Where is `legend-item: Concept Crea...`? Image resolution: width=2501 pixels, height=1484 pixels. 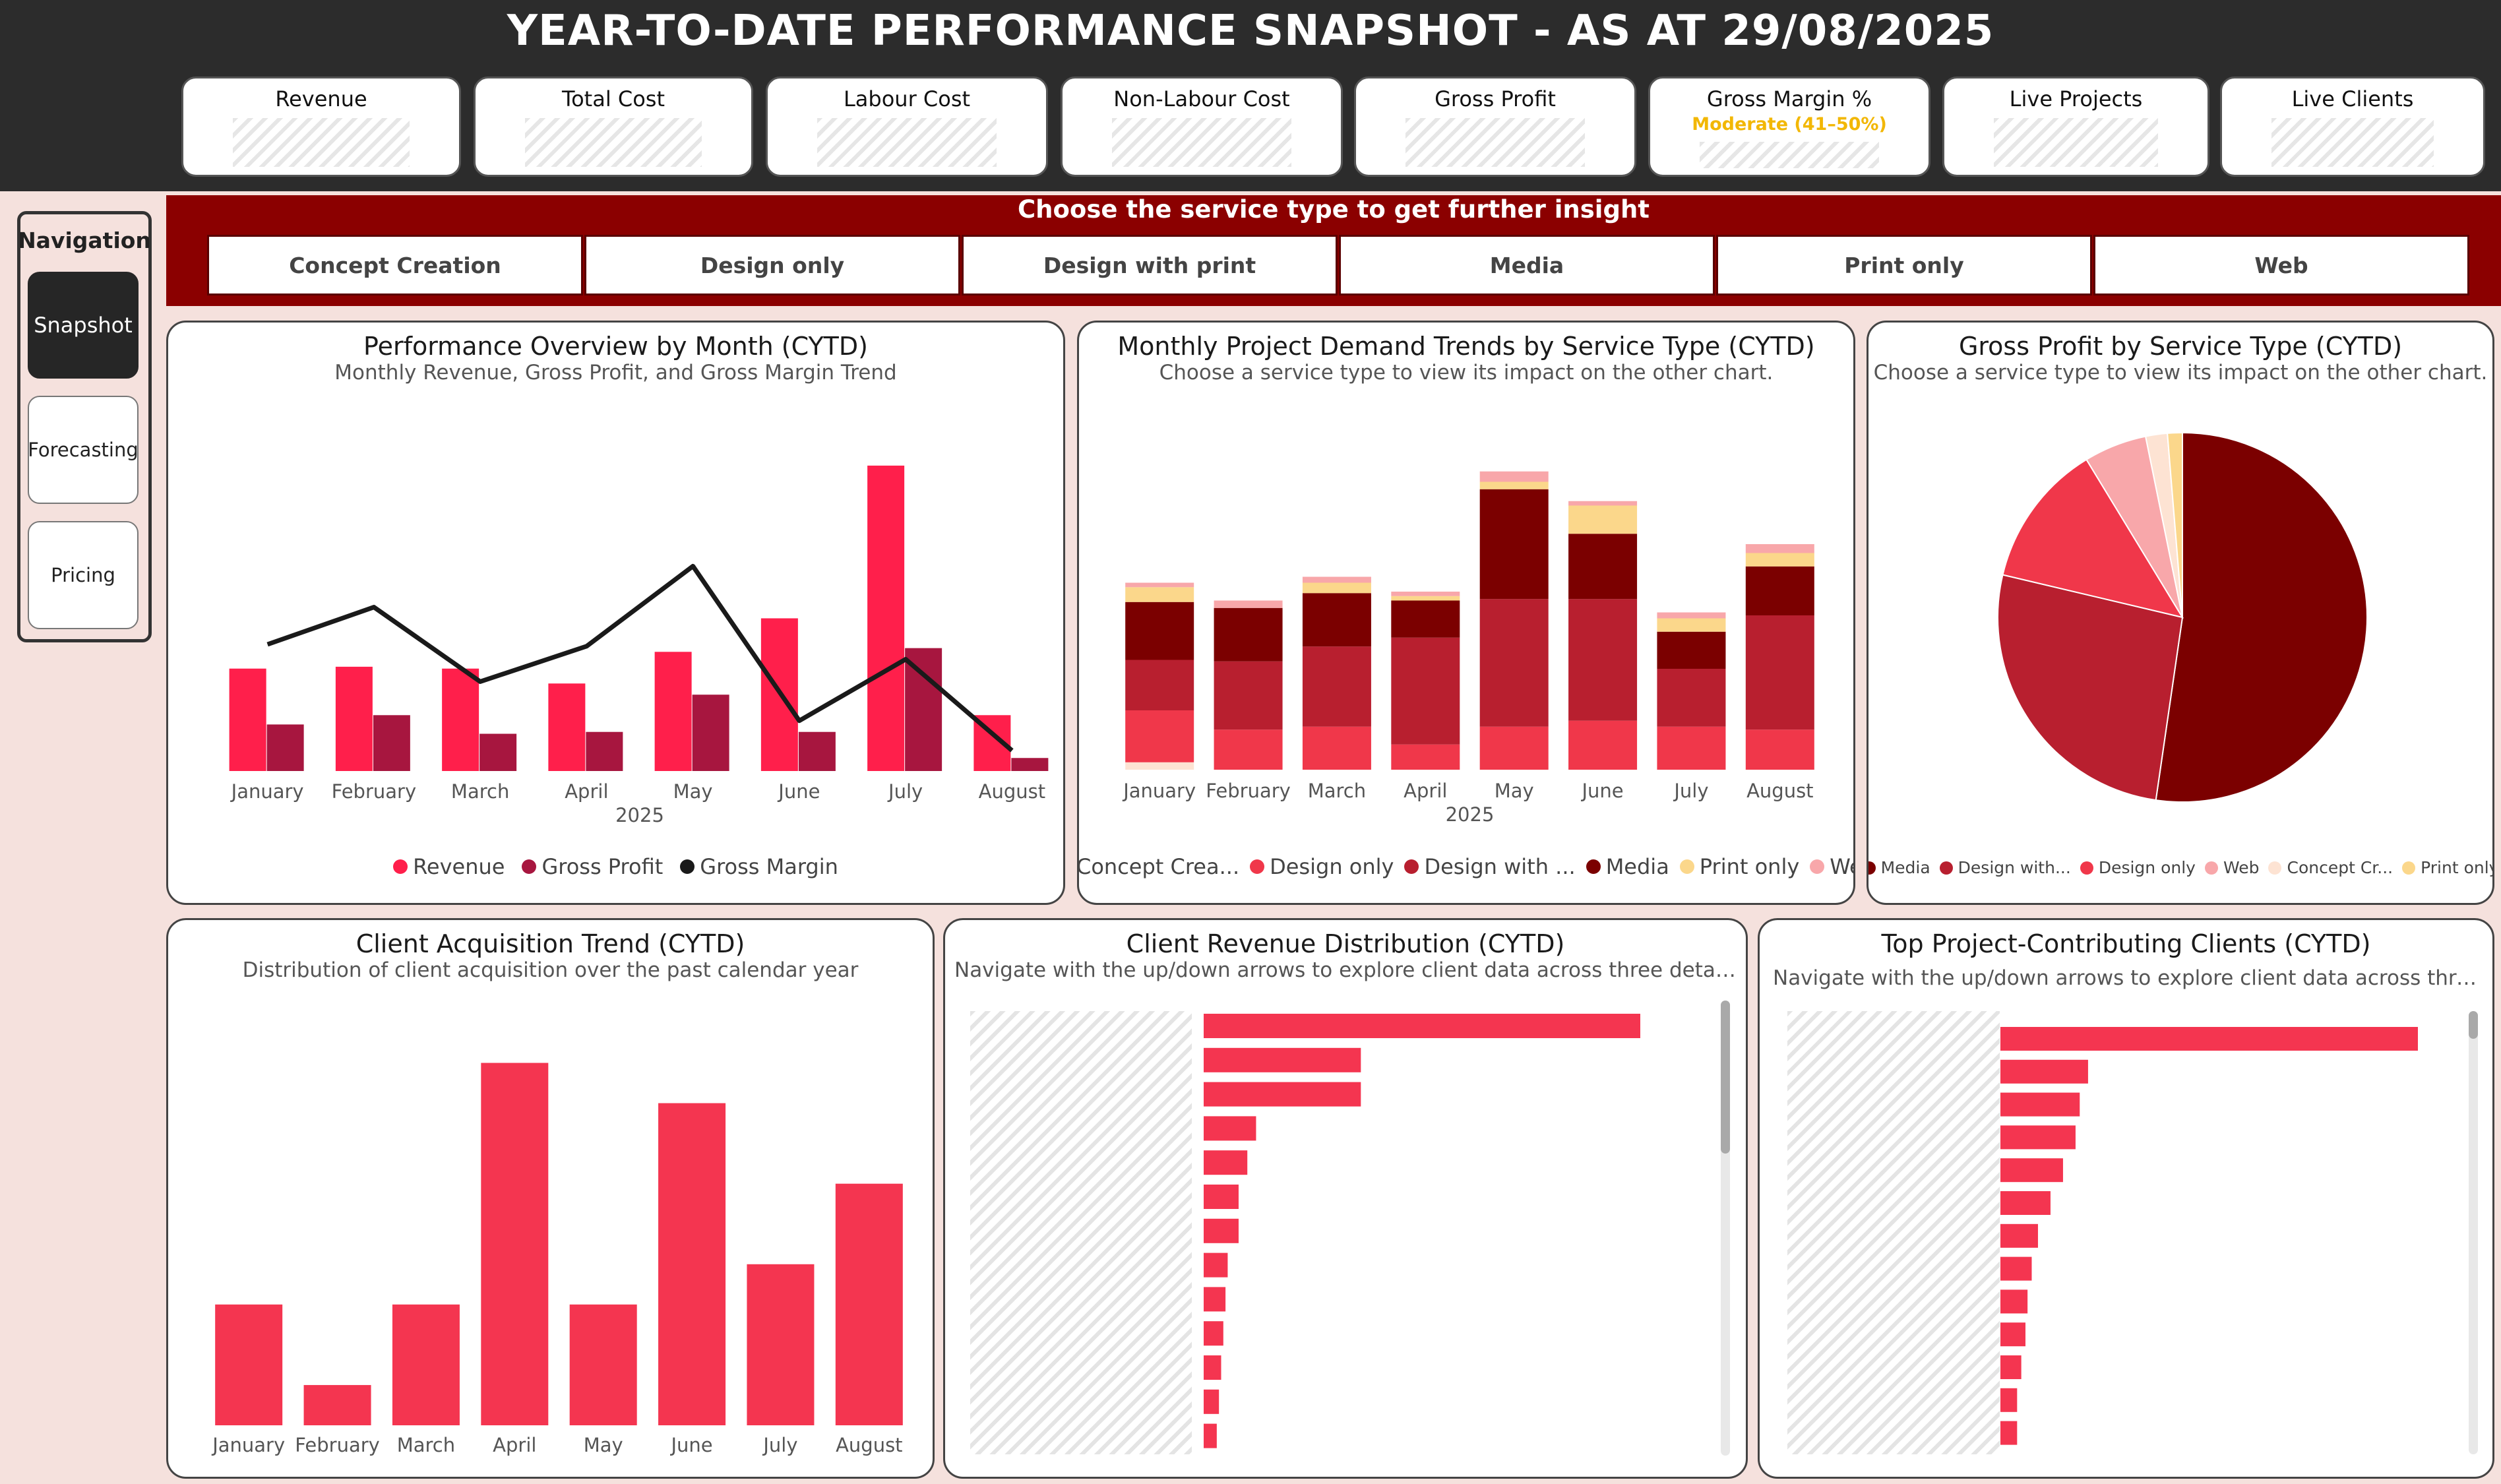 legend-item: Concept Crea... is located at coordinates (1159, 866).